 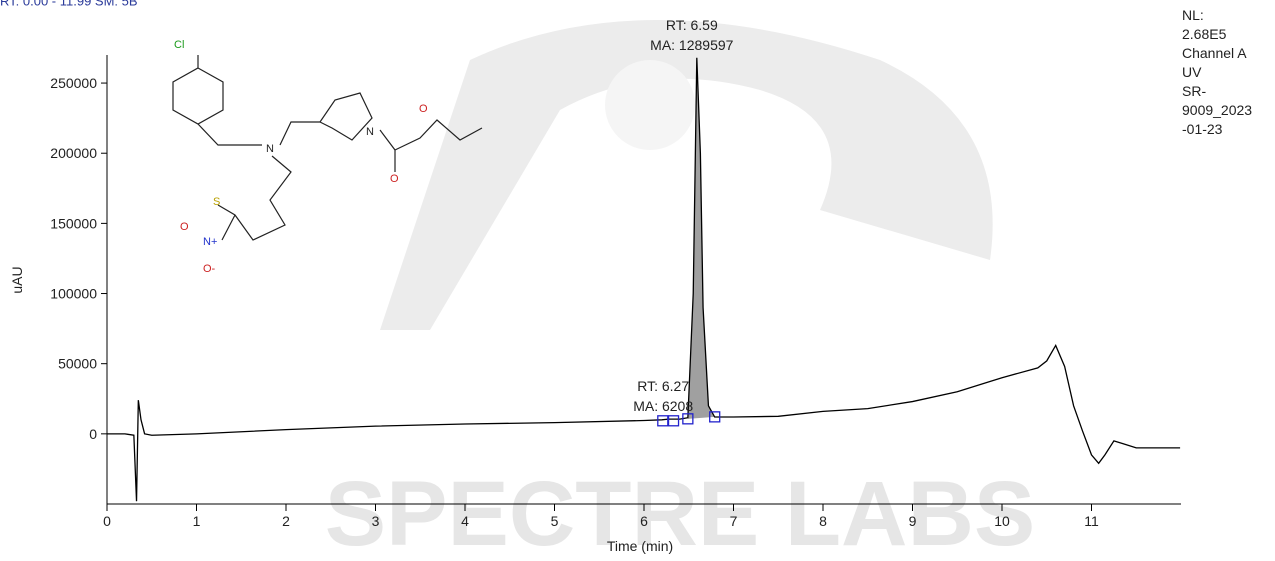 I want to click on y-tick-label: 50000, so click(x=77, y=364).